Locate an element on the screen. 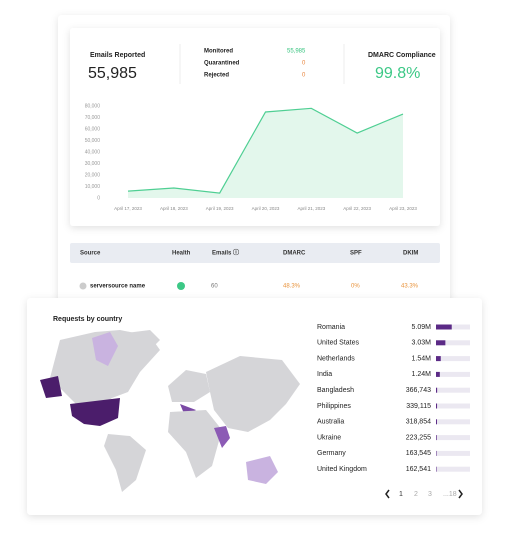  cell: 60 is located at coordinates (214, 287).